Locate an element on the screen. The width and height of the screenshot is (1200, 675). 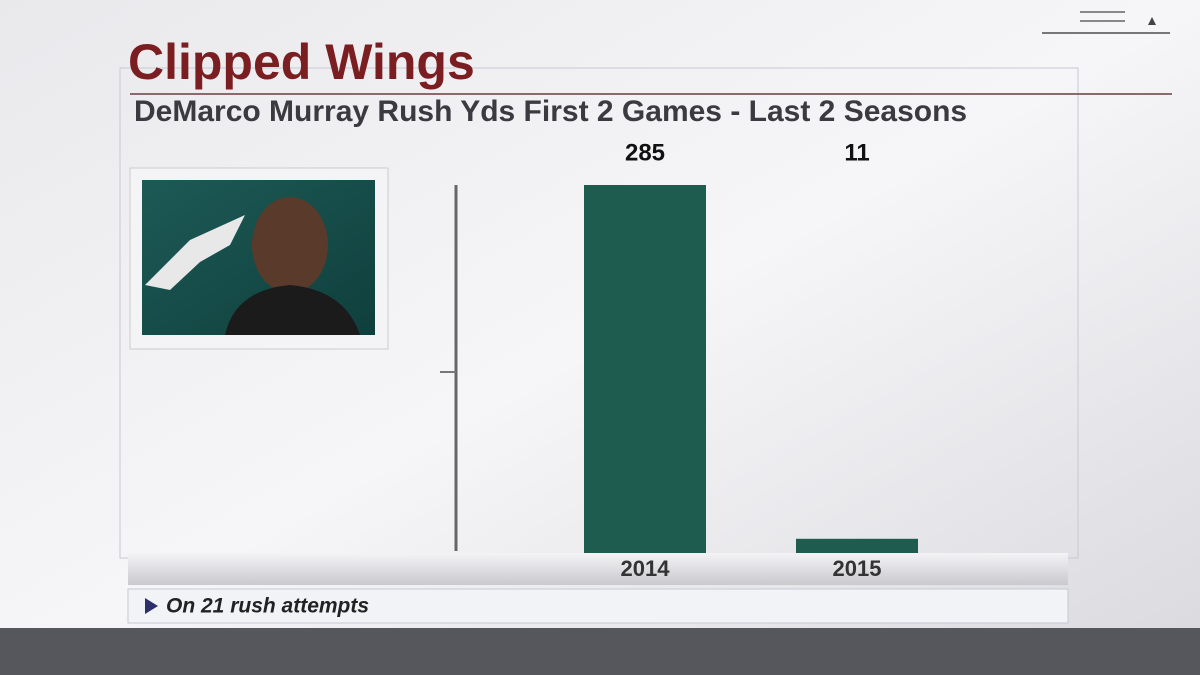
logo is located at coordinates (195, 252).